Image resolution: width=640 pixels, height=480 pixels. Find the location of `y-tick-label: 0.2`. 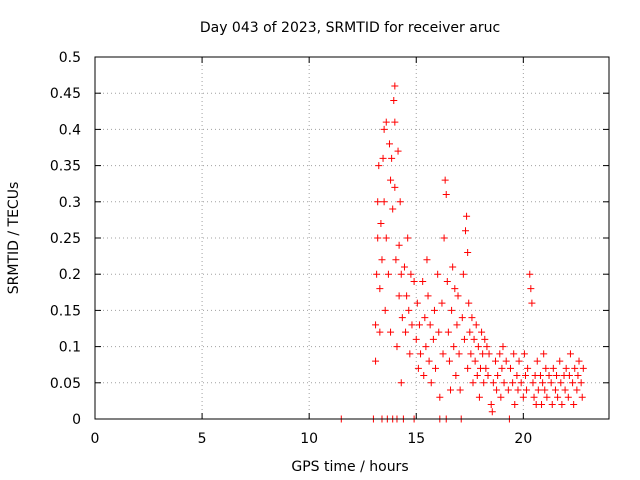

y-tick-label: 0.2 is located at coordinates (70, 275).